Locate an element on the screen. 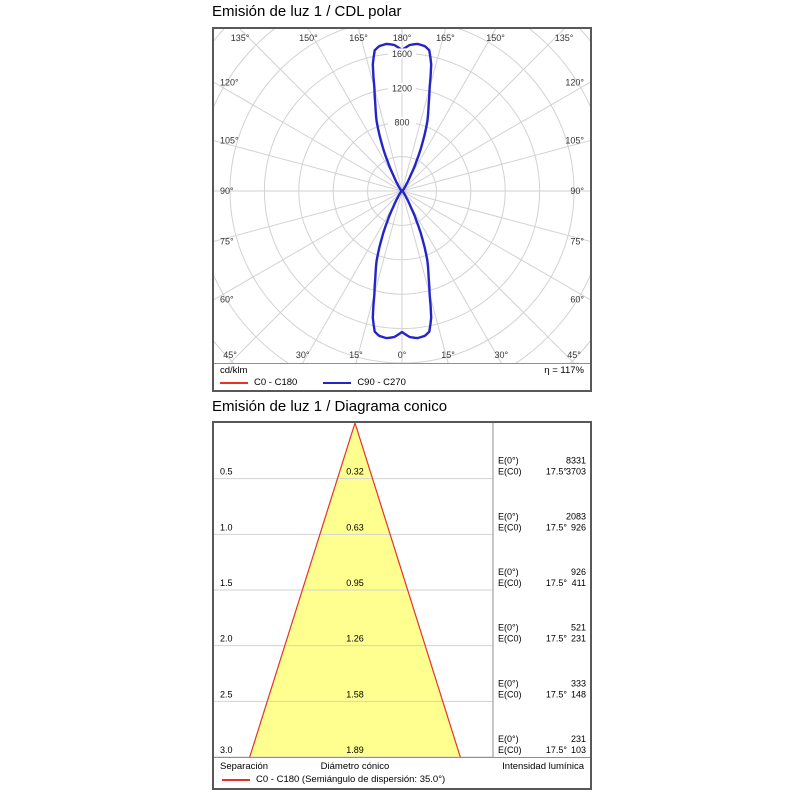  polar-ring-value: 1600 is located at coordinates (402, 54).